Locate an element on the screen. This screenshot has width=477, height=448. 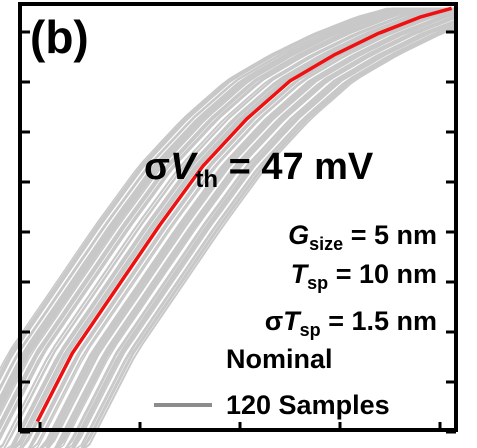
legend-samples-label: 120 Samples is located at coordinates (308, 405).